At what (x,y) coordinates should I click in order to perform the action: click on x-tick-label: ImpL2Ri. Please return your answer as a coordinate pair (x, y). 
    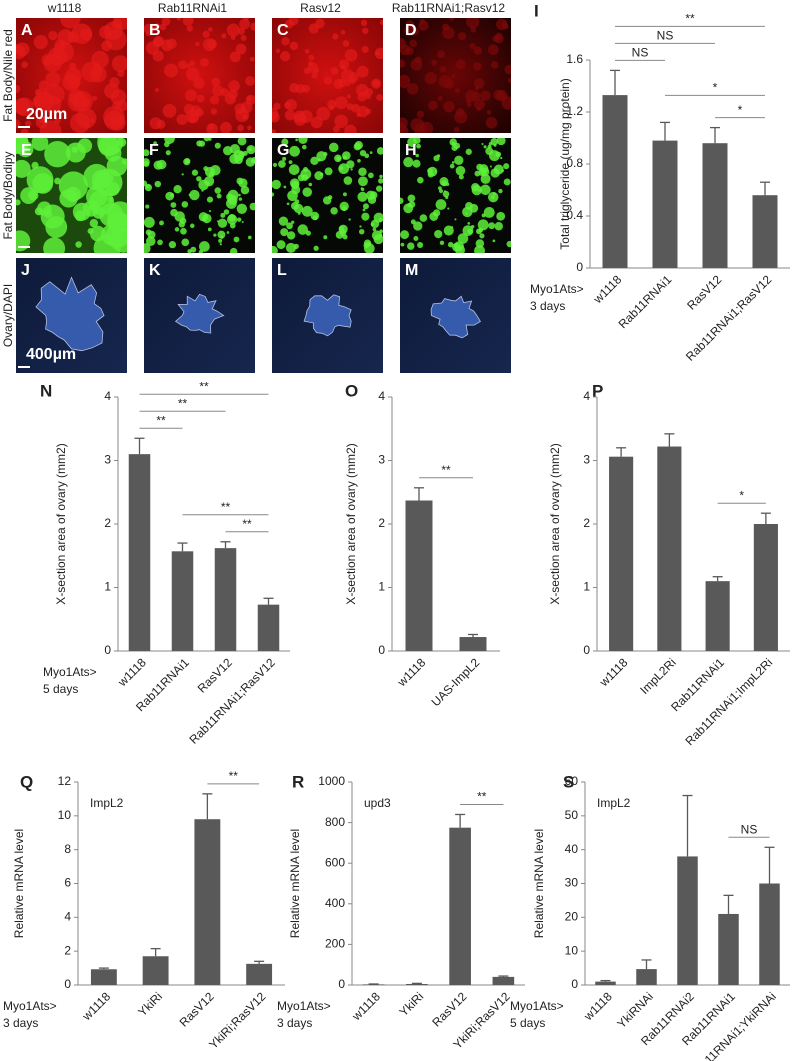
    Looking at the image, I should click on (657, 675).